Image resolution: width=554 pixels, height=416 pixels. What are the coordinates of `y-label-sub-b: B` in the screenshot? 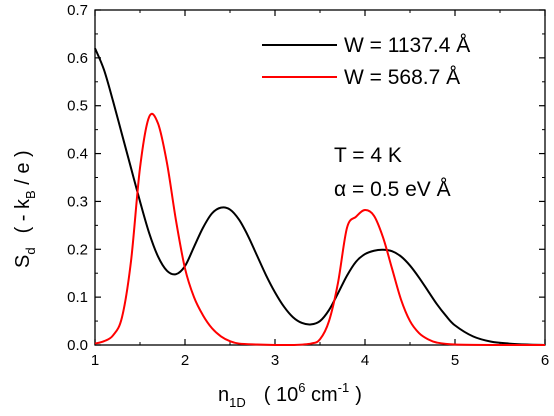 It's located at (30, 194).